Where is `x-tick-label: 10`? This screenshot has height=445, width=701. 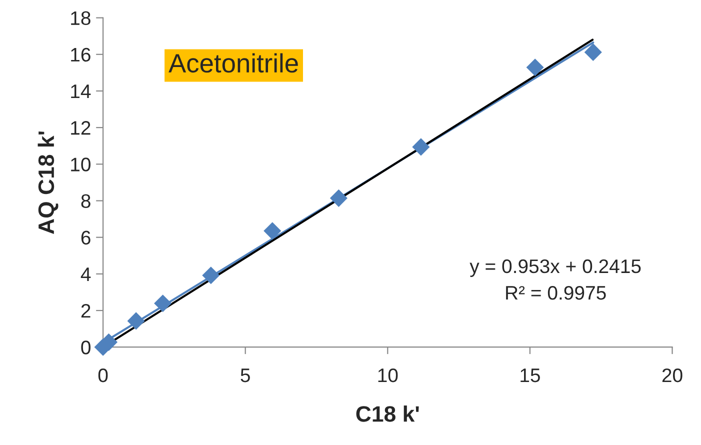 x-tick-label: 10 is located at coordinates (388, 375).